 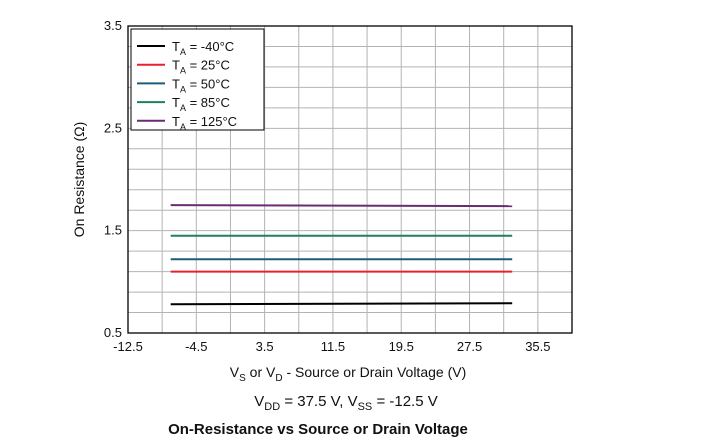 What do you see at coordinates (196, 346) in the screenshot?
I see `x-tick-label: -4.5` at bounding box center [196, 346].